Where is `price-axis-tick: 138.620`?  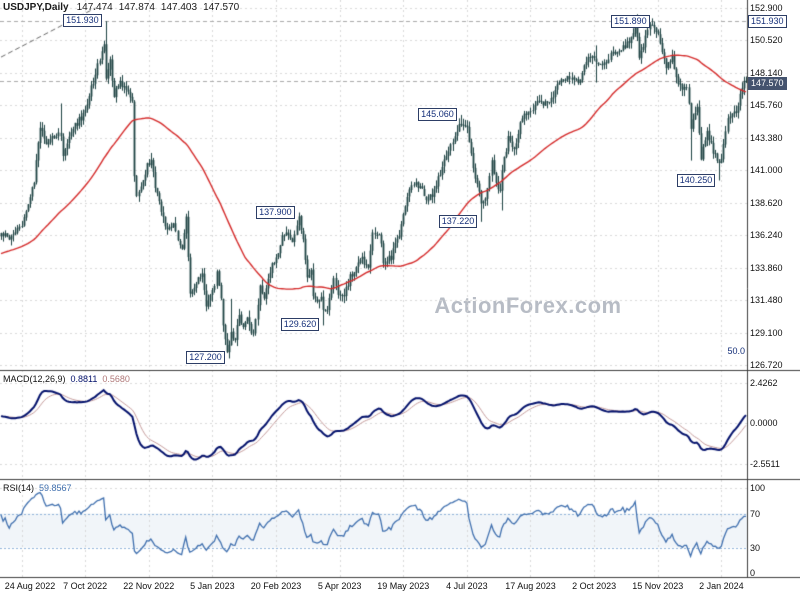
price-axis-tick: 138.620 is located at coordinates (766, 202).